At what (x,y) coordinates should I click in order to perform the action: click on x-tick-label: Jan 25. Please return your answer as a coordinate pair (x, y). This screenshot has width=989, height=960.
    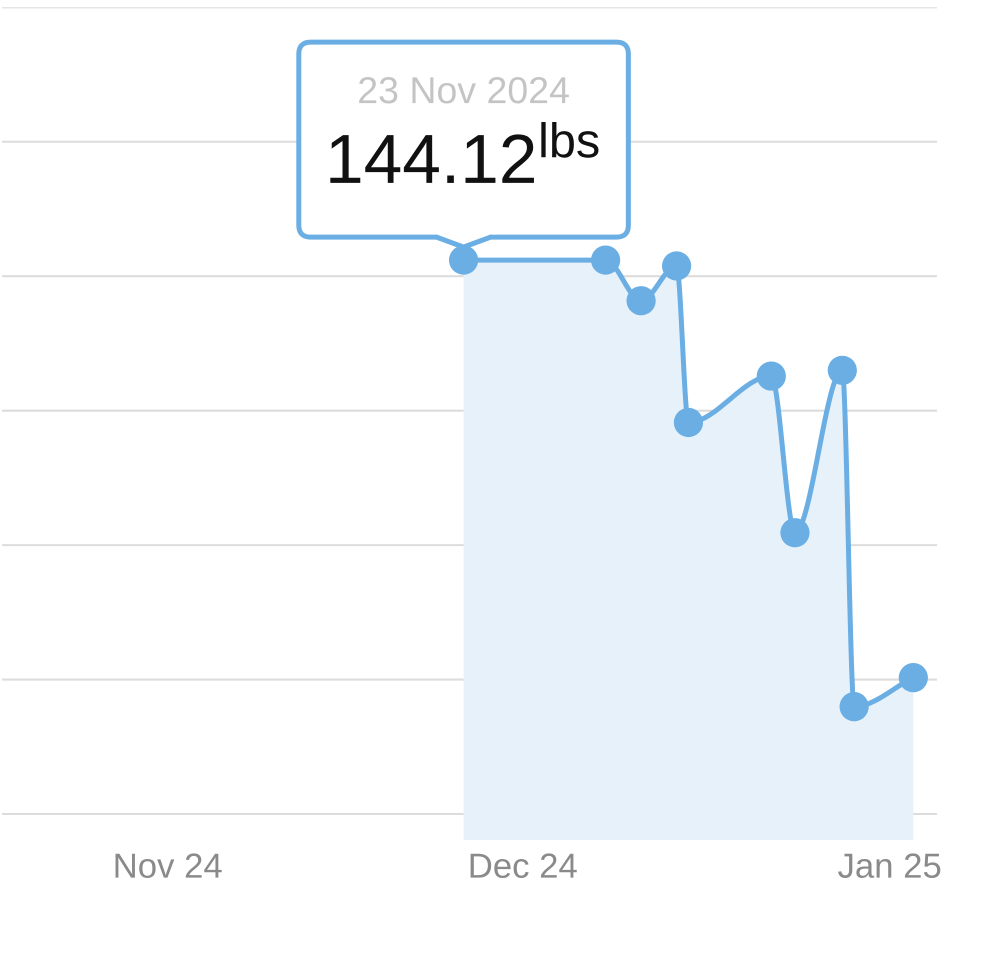
    Looking at the image, I should click on (889, 865).